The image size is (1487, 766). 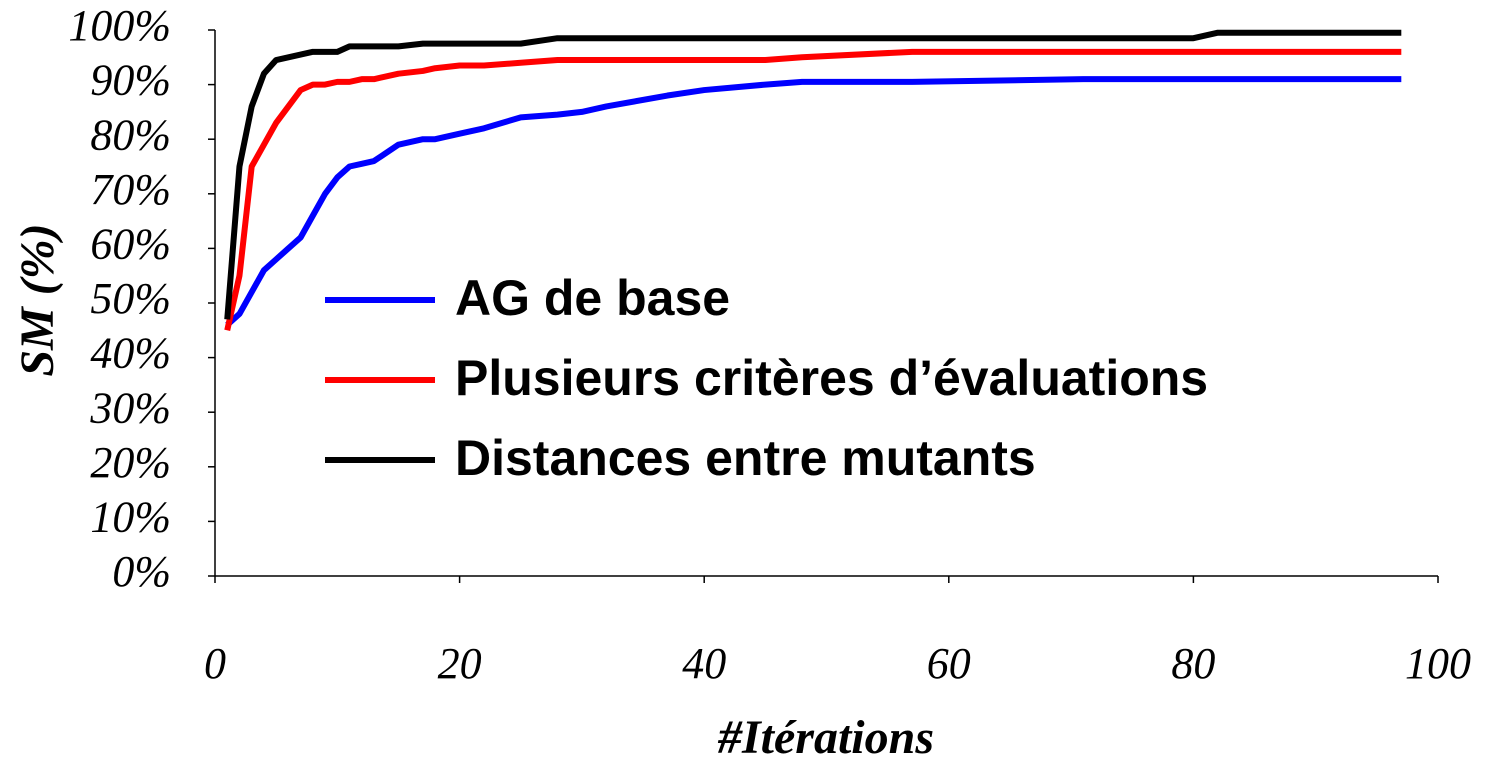 What do you see at coordinates (831, 378) in the screenshot?
I see `legend-label: Plusieurs critères d’évaluations` at bounding box center [831, 378].